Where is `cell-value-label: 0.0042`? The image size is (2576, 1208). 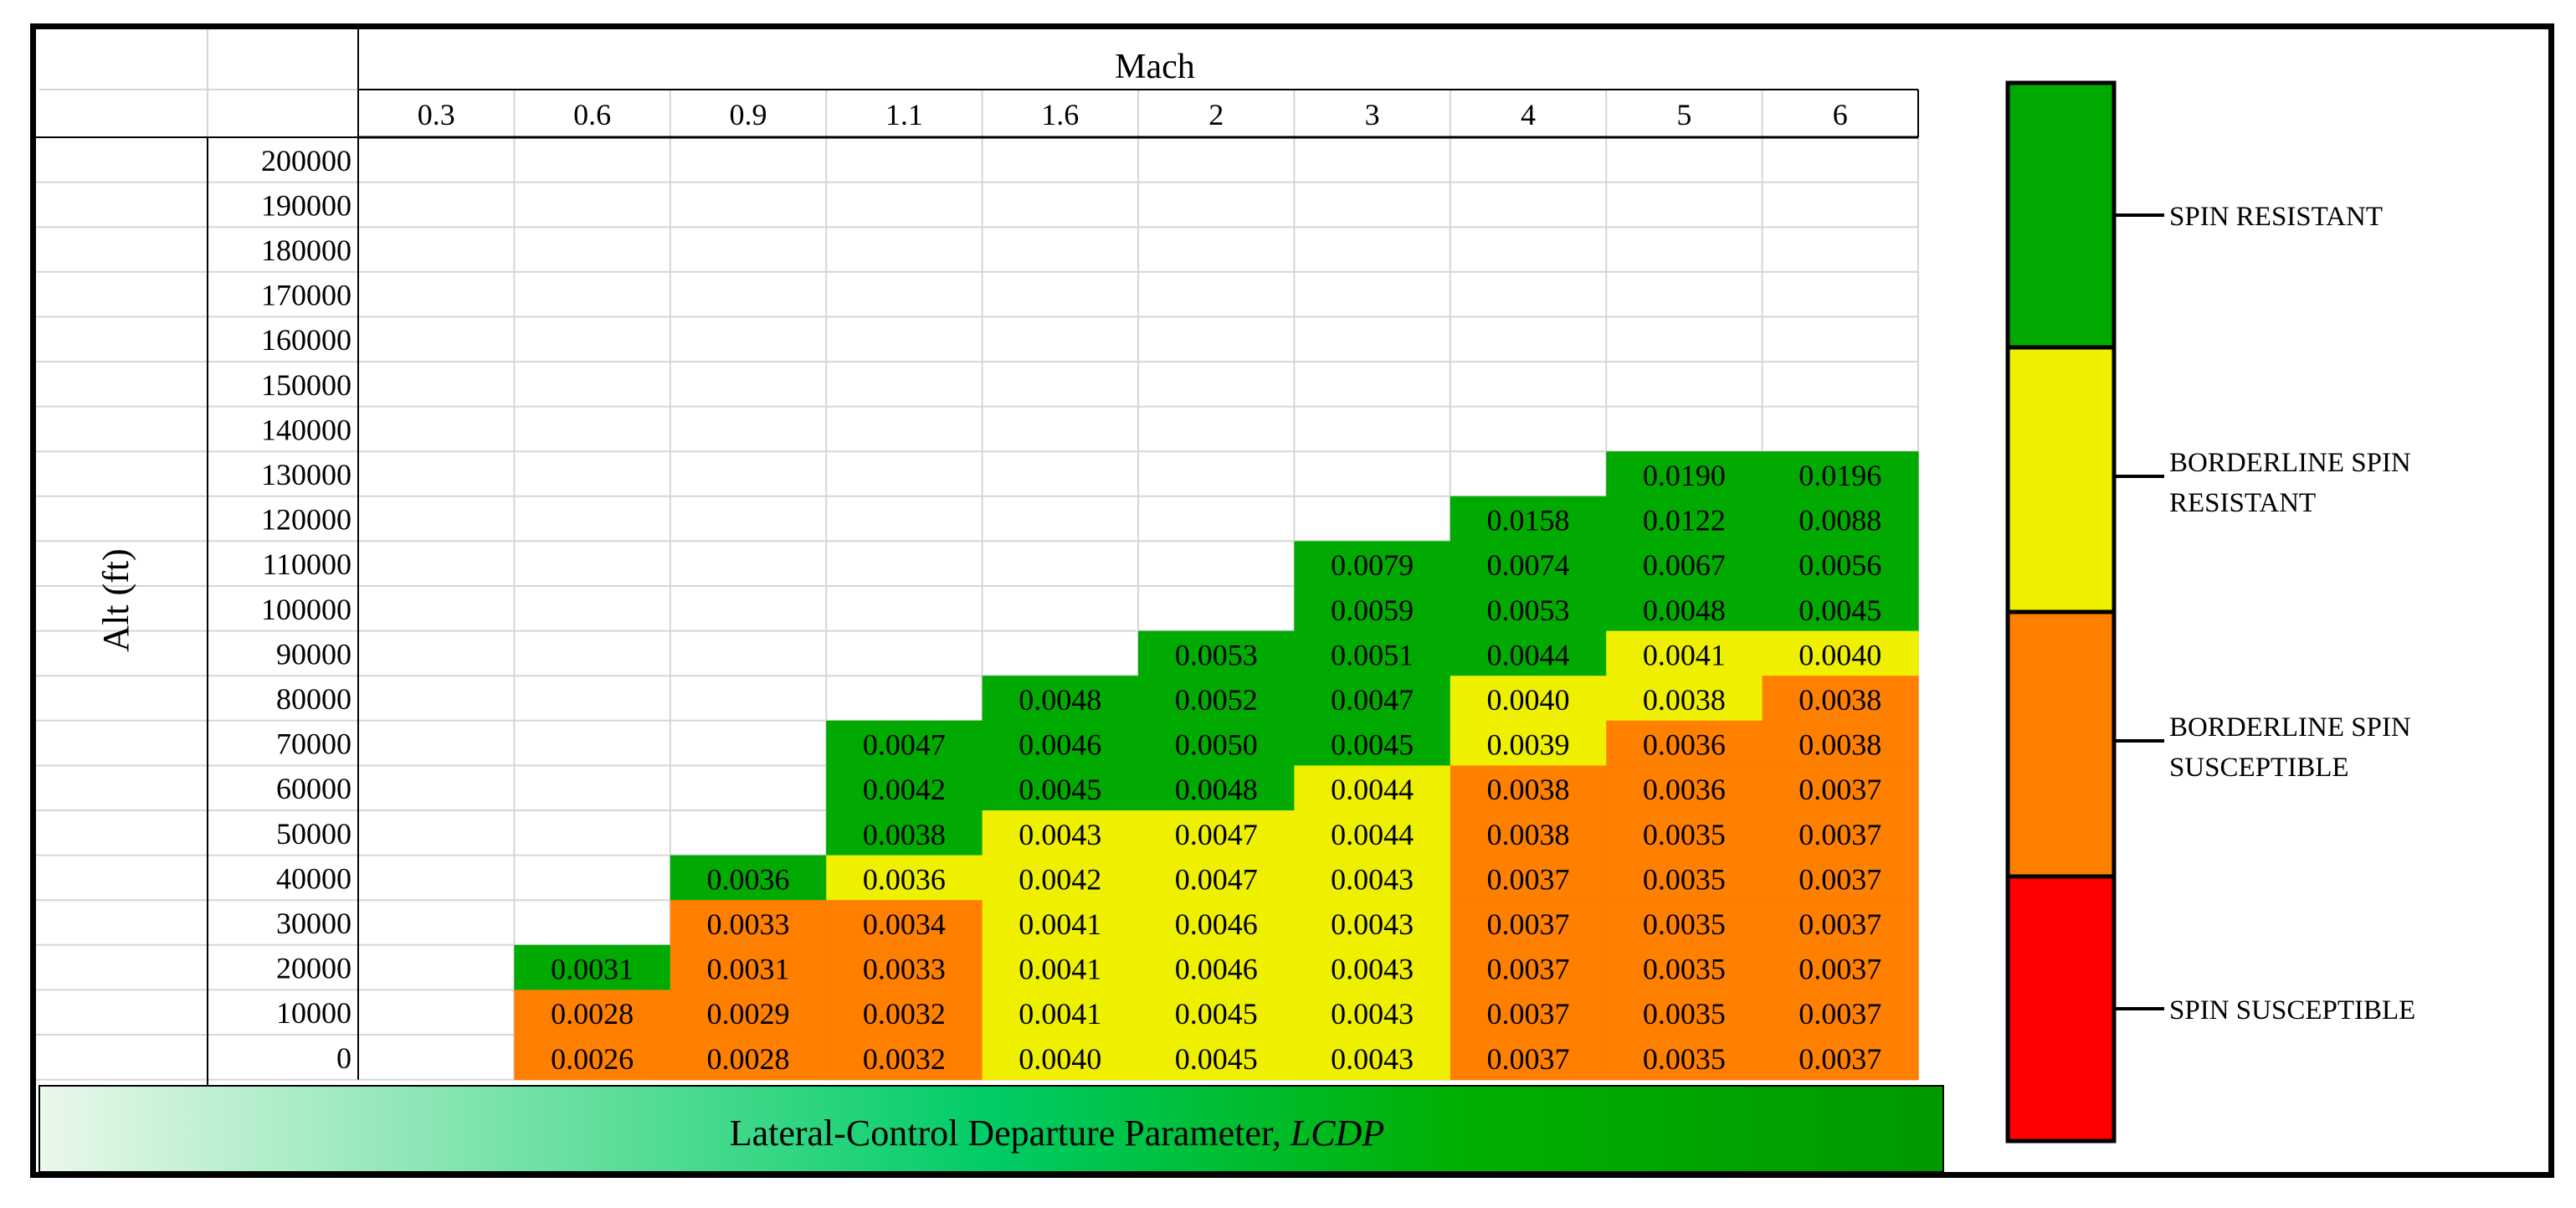
cell-value-label: 0.0042 is located at coordinates (904, 789).